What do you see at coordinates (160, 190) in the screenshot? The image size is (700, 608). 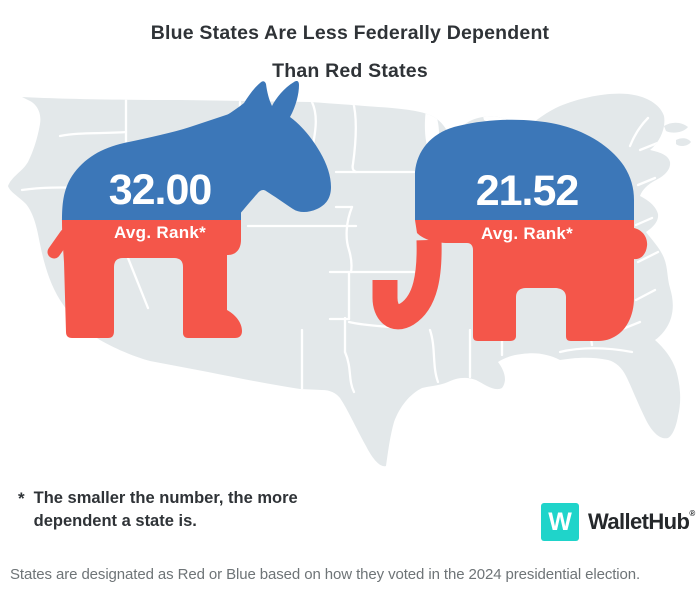 I see `democrat-avg-rank-value: 32.00` at bounding box center [160, 190].